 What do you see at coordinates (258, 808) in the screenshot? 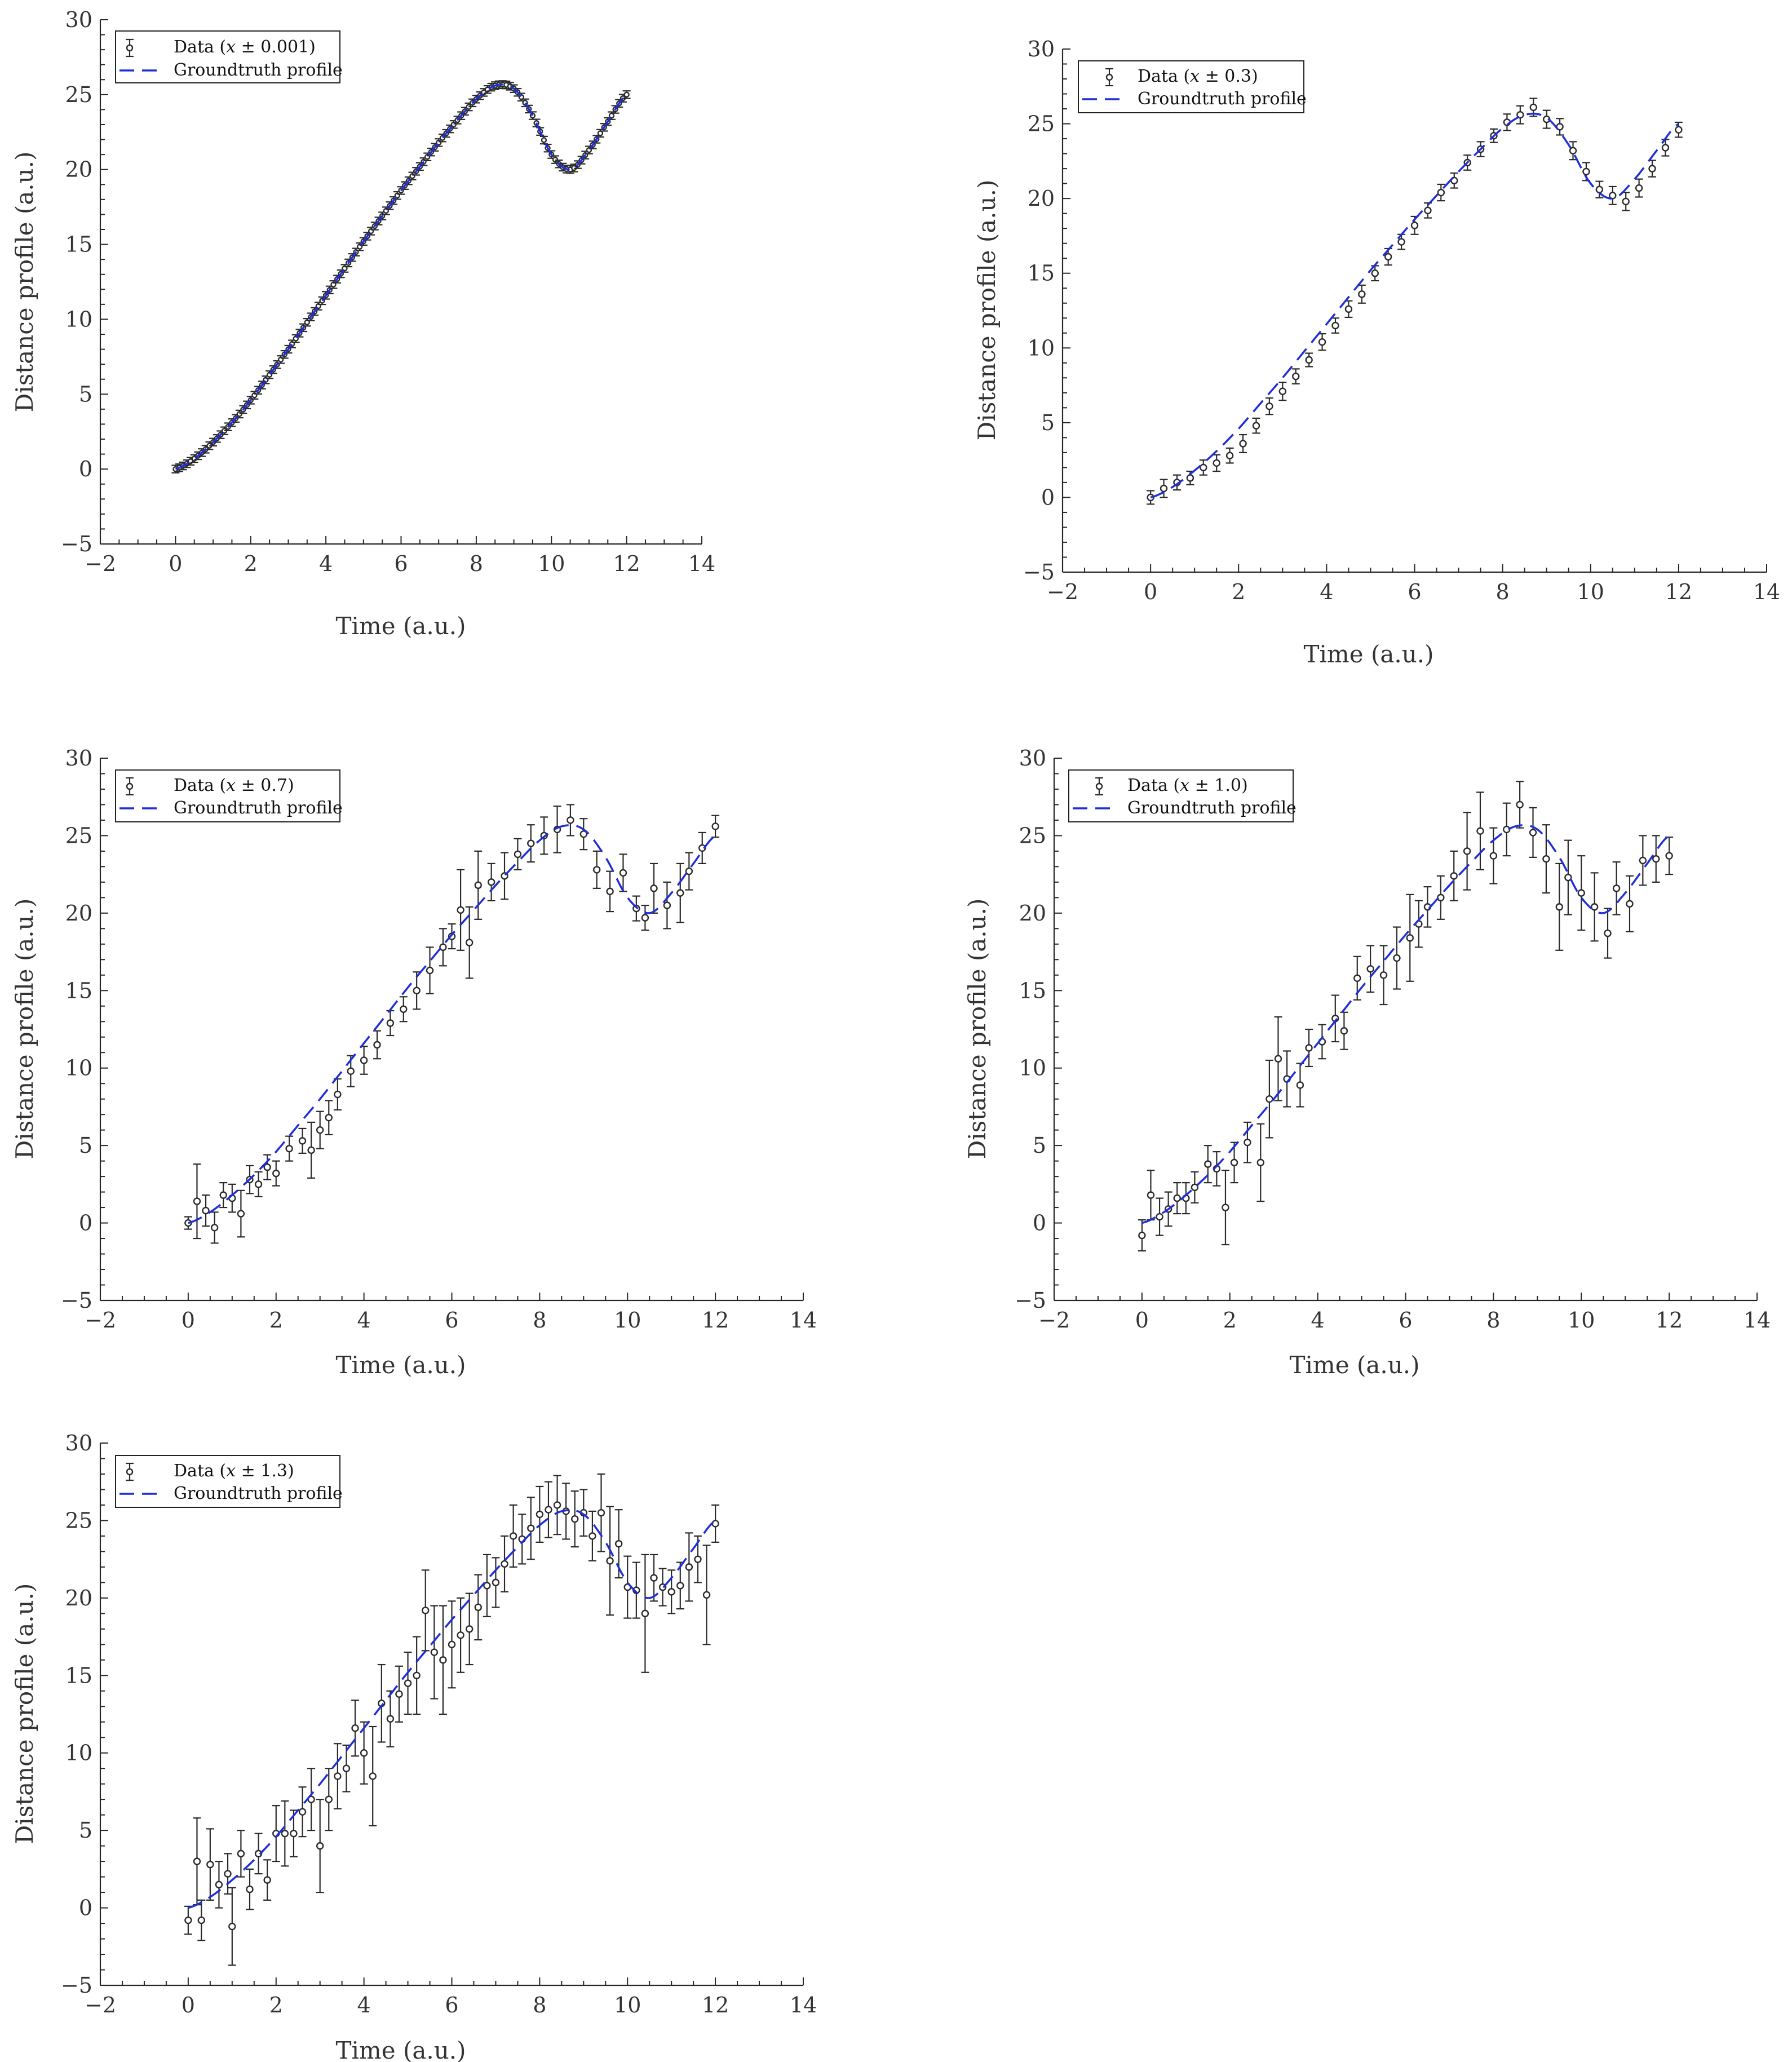
I see `legend-groundtruth-label: Groundtruth profile` at bounding box center [258, 808].